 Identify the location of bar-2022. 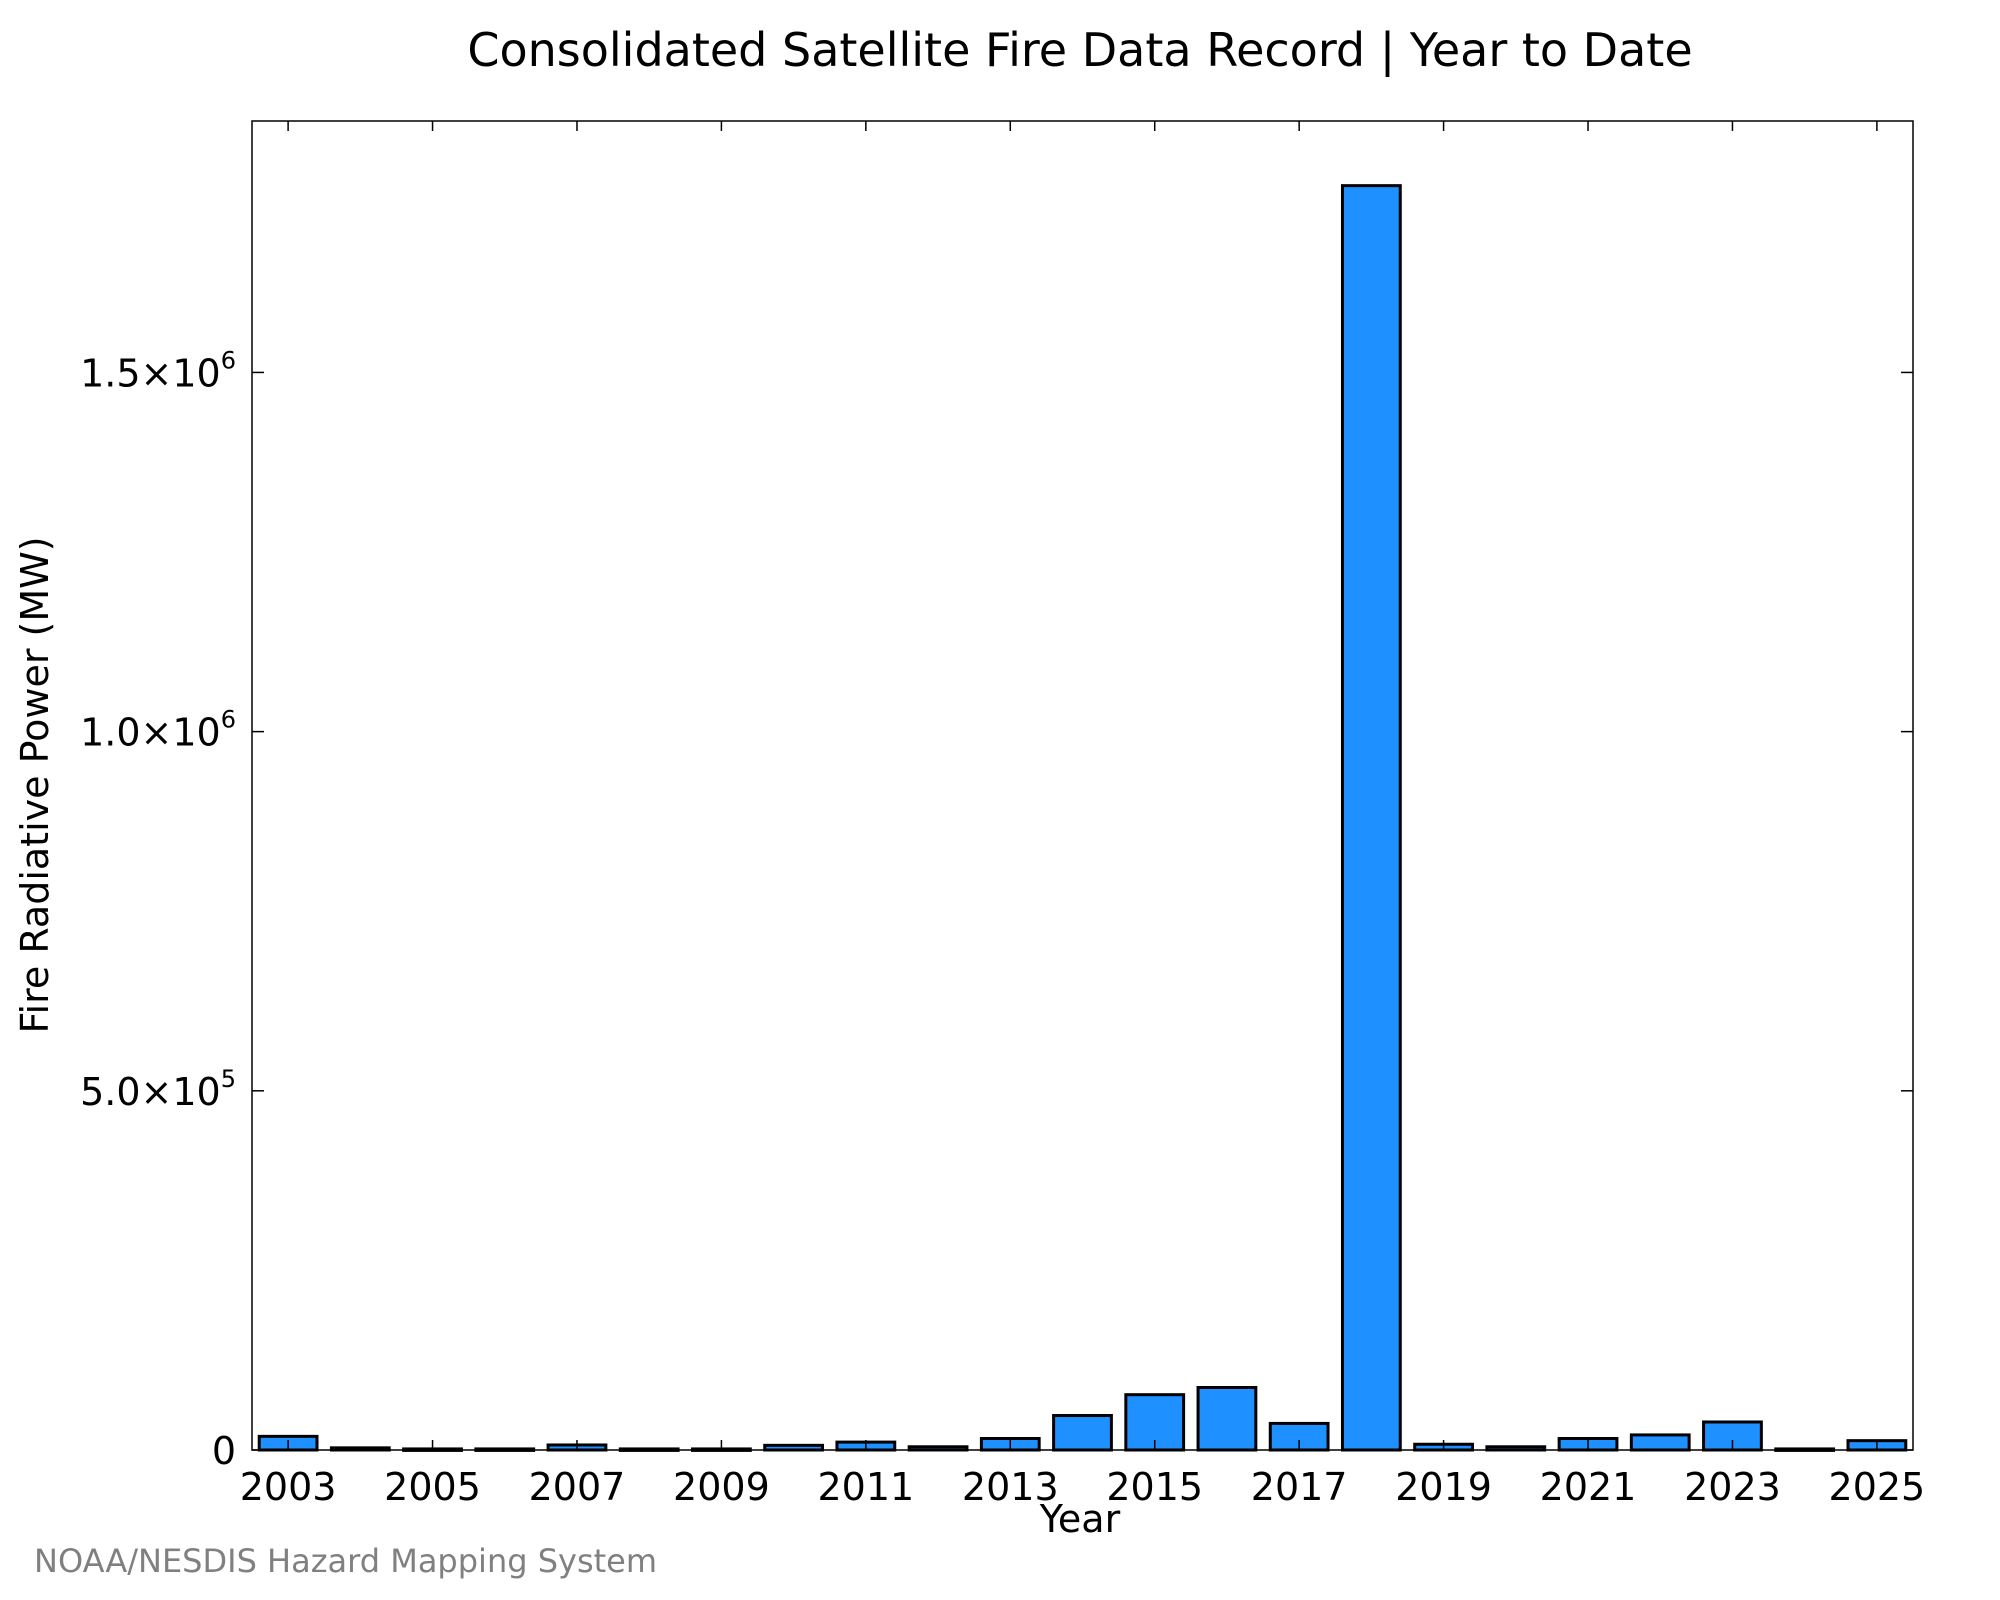
(1660, 1442).